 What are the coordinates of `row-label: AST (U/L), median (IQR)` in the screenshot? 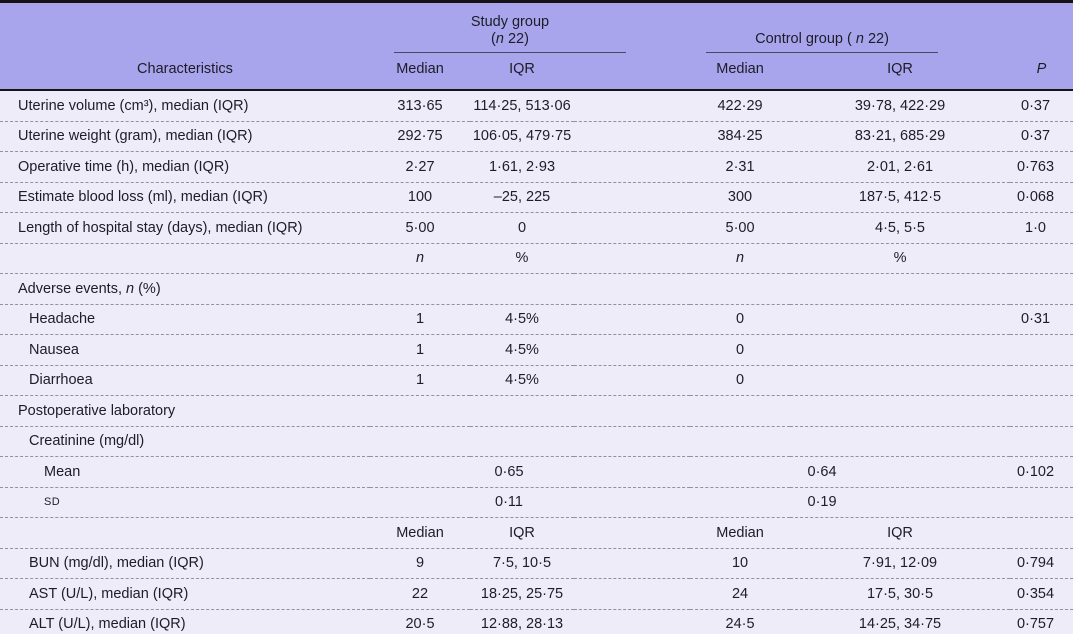 It's located at (185, 594).